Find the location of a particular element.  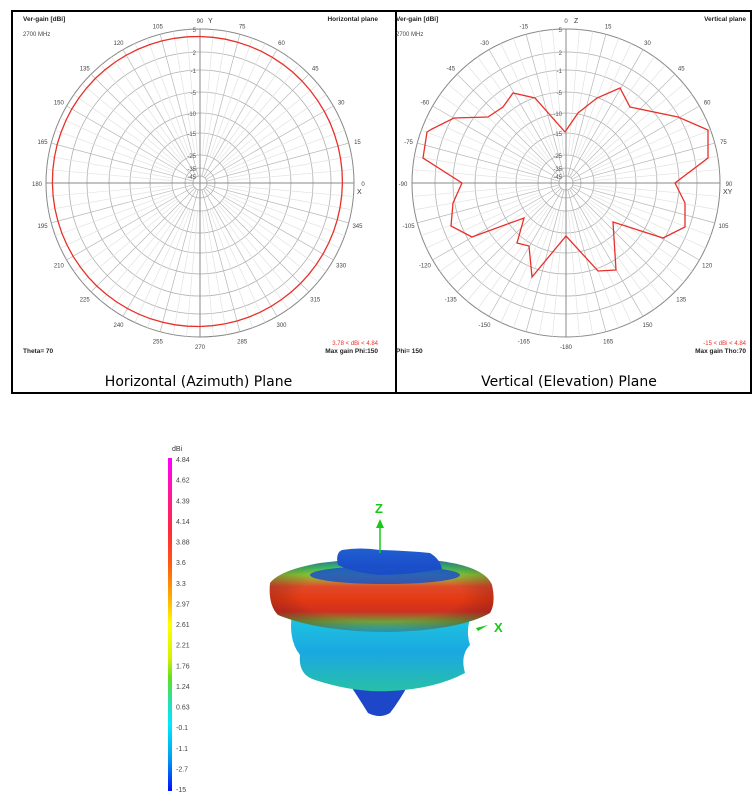

svg-text: 315 is located at coordinates (315, 300).